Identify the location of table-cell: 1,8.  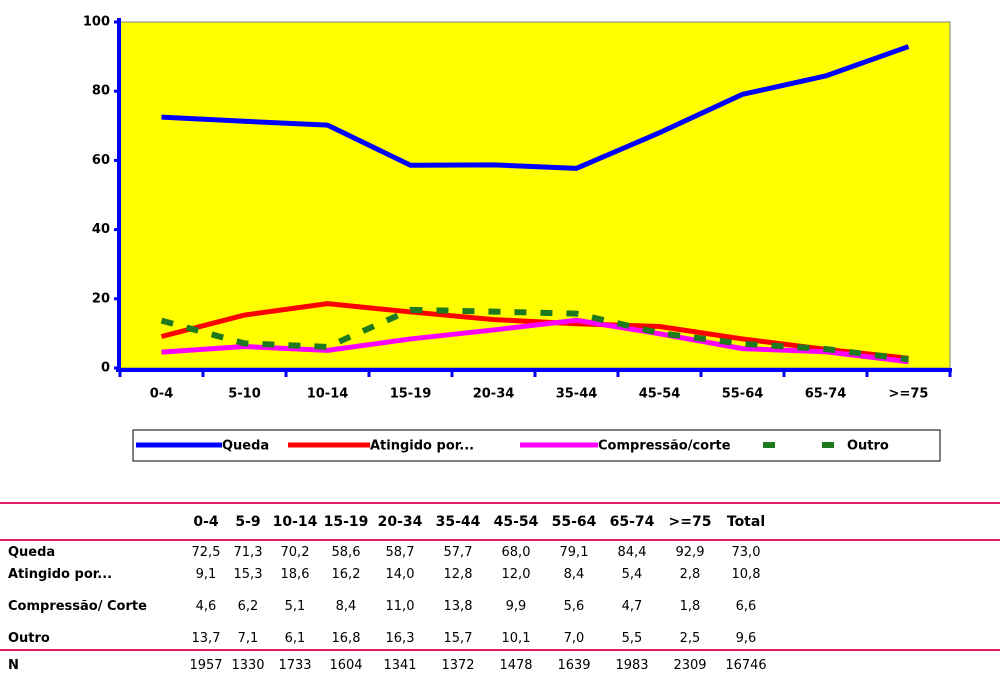
(690, 606).